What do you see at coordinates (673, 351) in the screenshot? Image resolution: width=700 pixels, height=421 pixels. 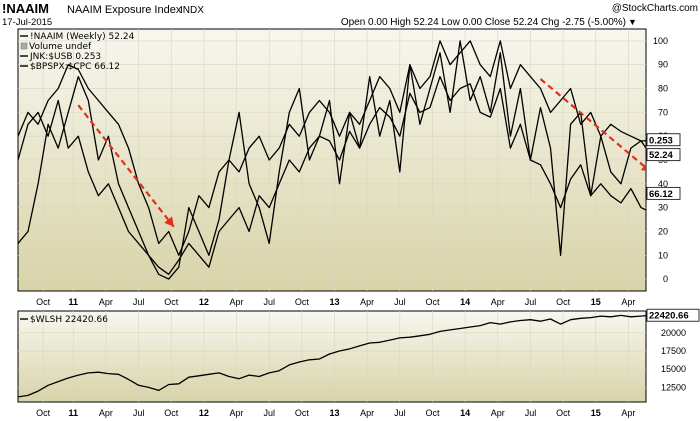 I see `lower-y-tick-label: 17500` at bounding box center [673, 351].